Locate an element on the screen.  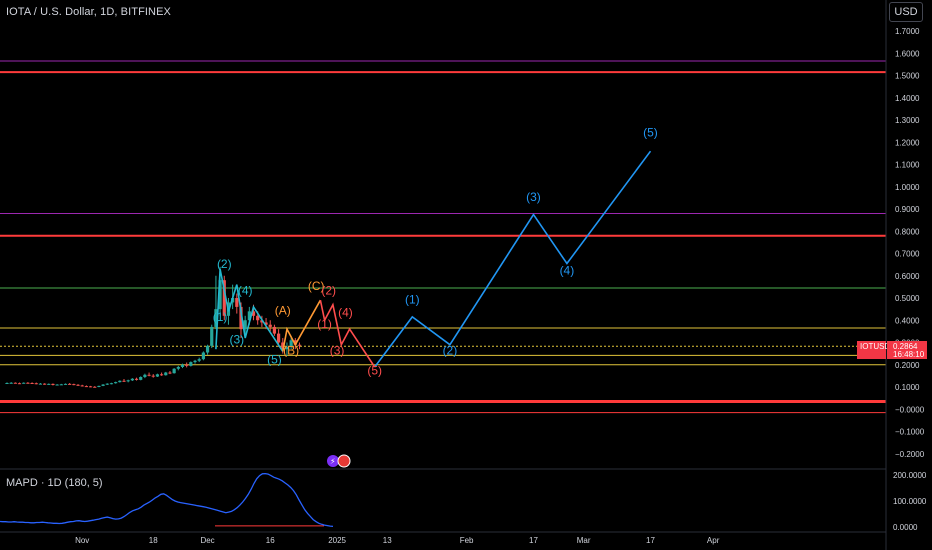
price-tick-label: 1.1000 is located at coordinates (907, 165).